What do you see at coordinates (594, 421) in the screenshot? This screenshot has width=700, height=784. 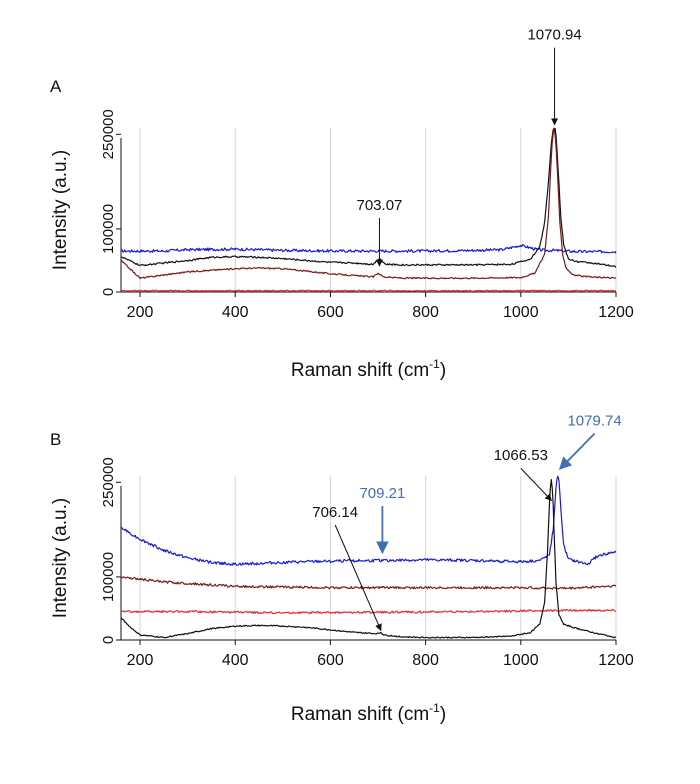 I see `annotation-label: 1079.74` at bounding box center [594, 421].